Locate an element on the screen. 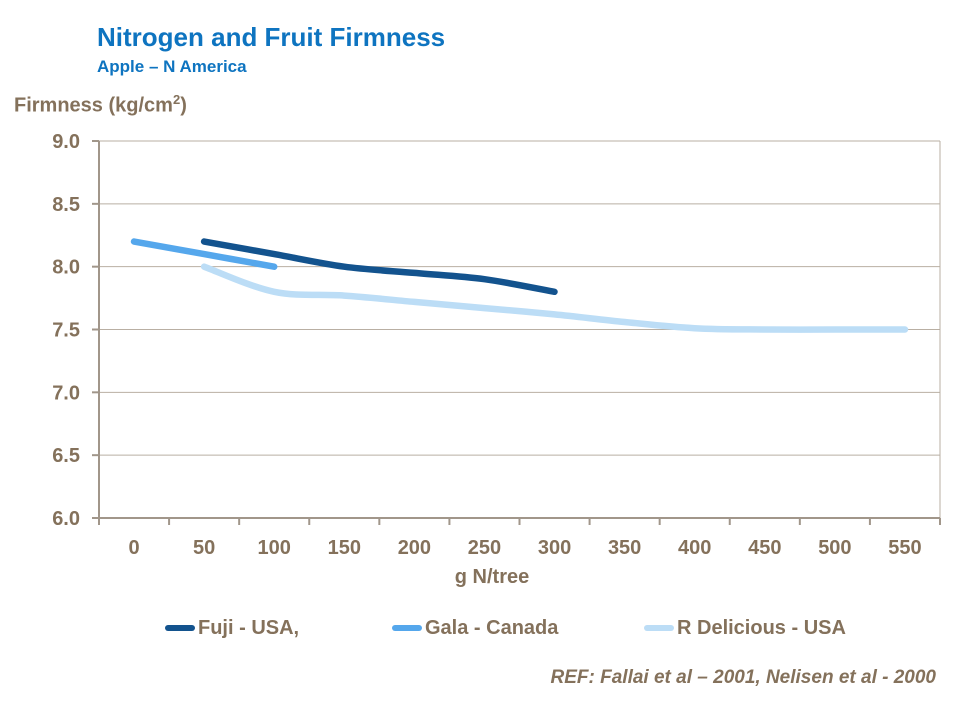 This screenshot has width=960, height=720. chart-title: Nitrogen and Fruit Firmness is located at coordinates (271, 37).